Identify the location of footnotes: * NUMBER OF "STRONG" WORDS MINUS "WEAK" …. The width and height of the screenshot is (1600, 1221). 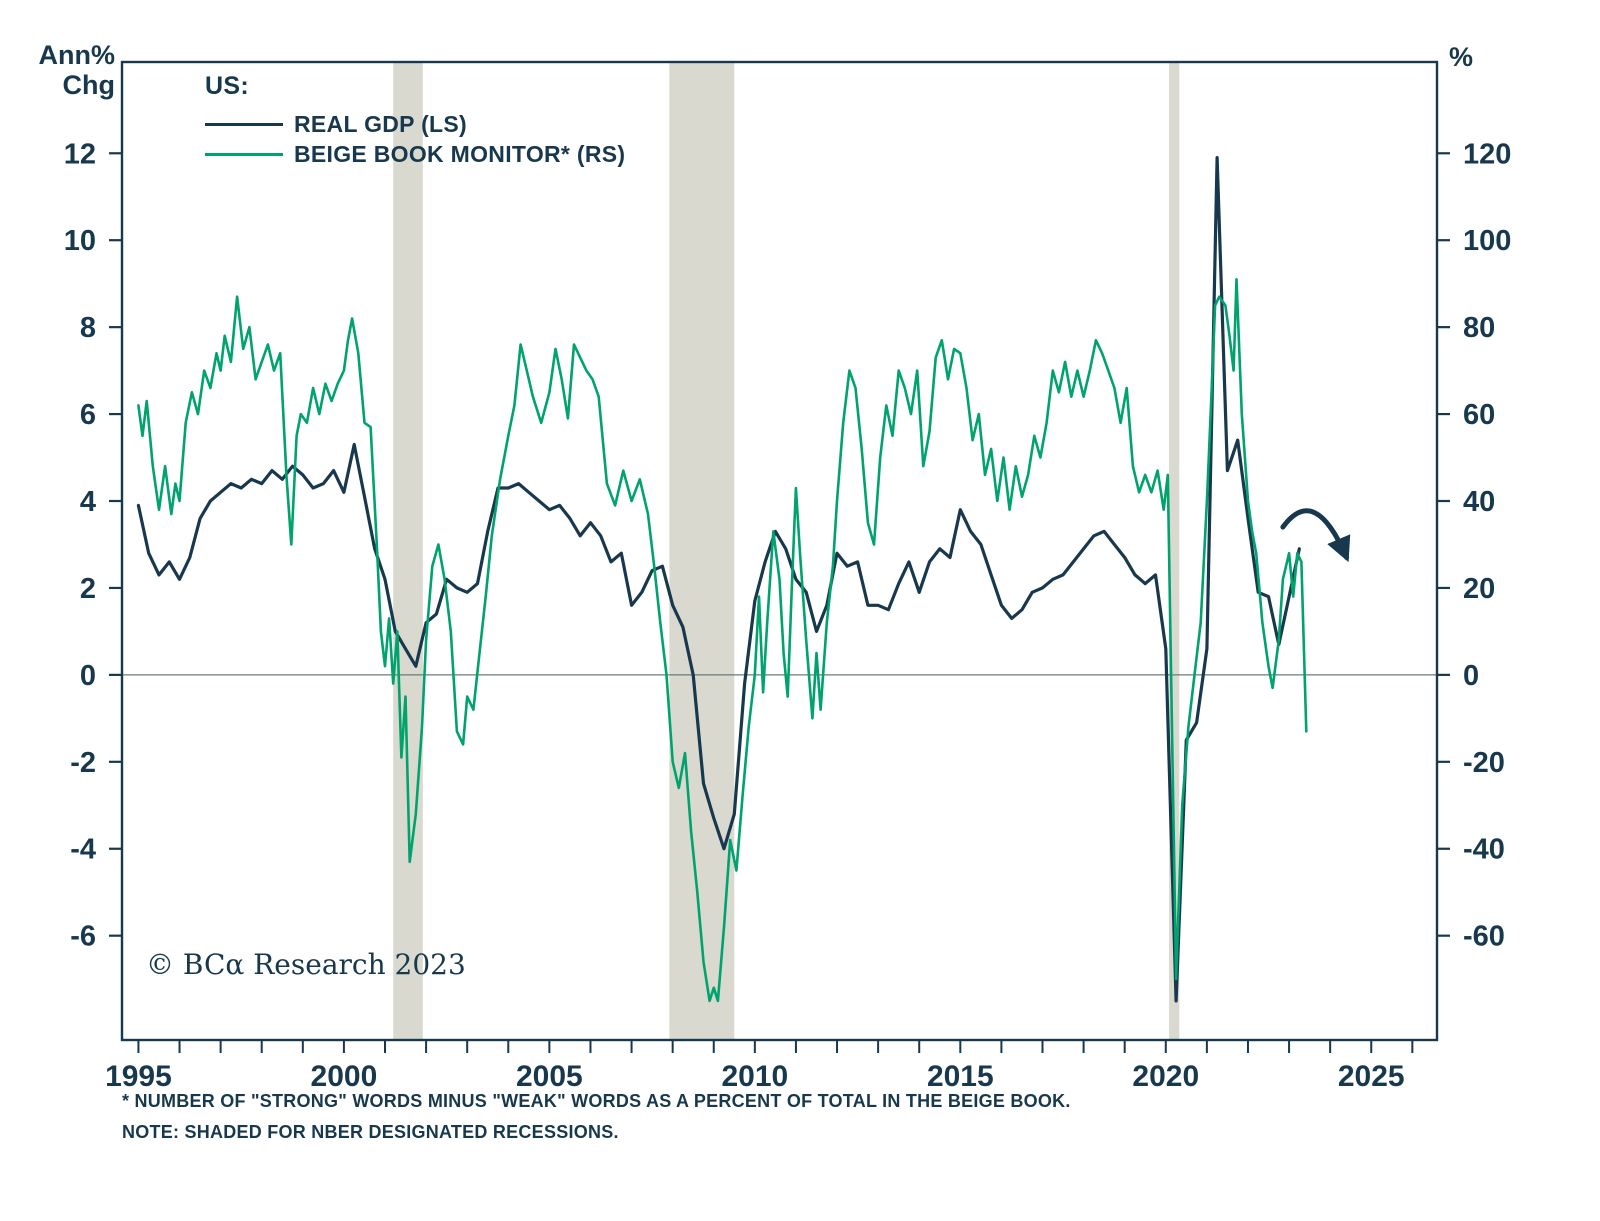
(596, 1116).